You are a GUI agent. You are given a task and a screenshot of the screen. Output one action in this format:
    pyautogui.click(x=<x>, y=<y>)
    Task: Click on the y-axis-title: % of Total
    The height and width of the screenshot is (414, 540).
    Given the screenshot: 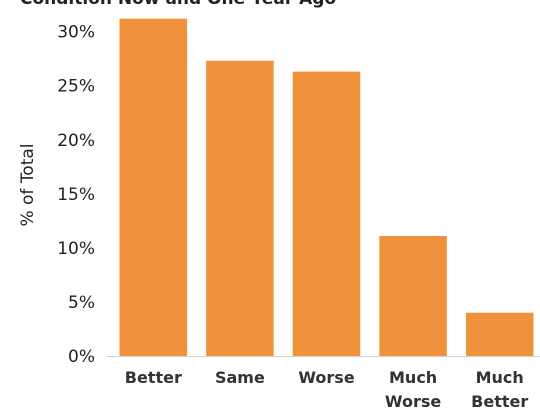 What is the action you would take?
    pyautogui.click(x=28, y=184)
    